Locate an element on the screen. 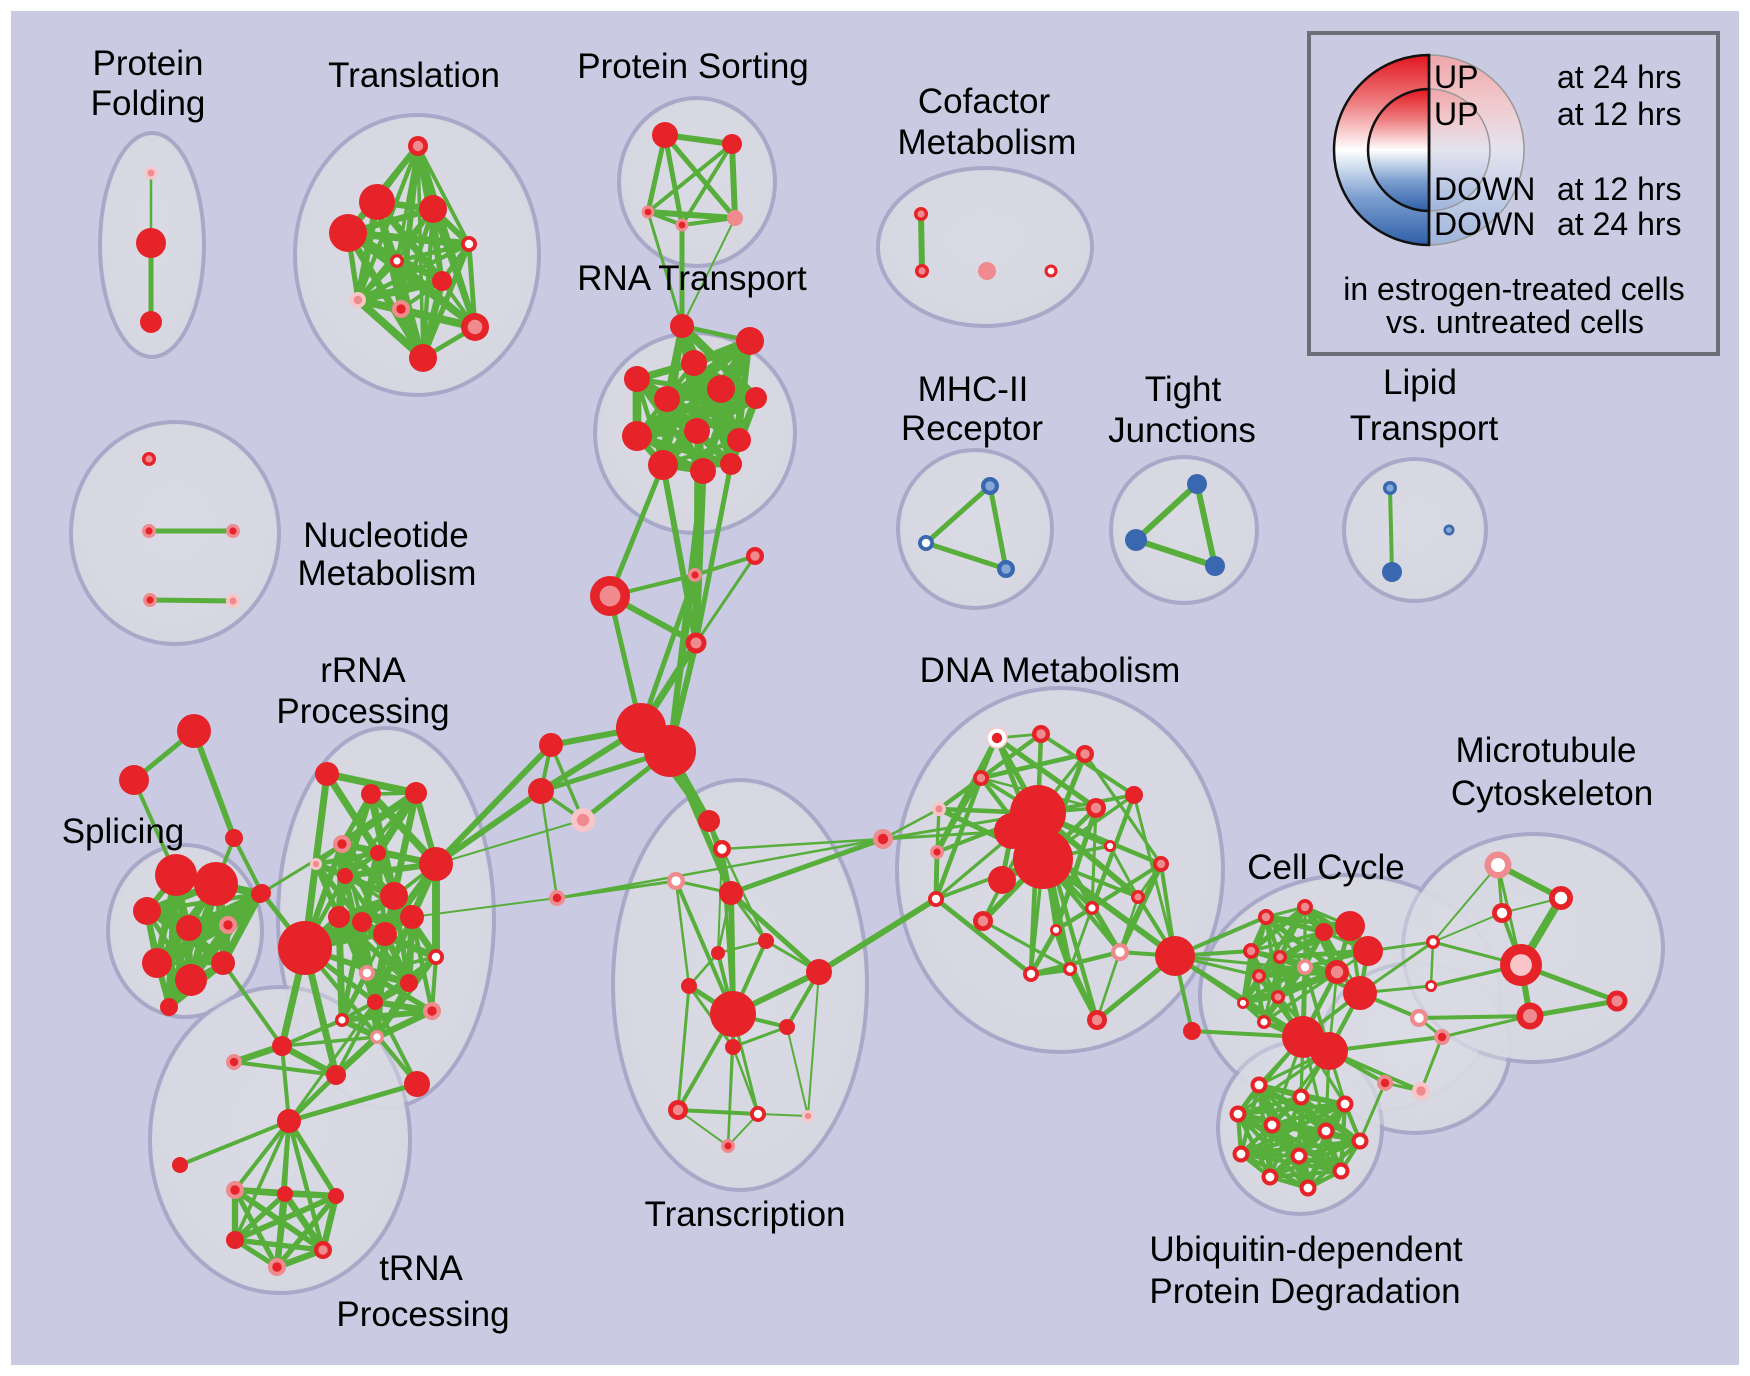  svg-text: Microtubule is located at coordinates (1546, 750).